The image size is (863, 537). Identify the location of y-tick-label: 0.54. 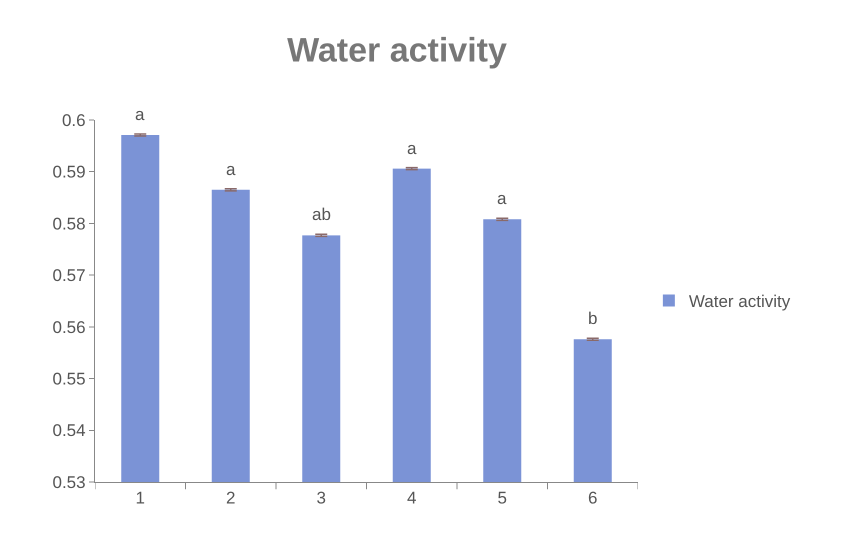
(69, 430).